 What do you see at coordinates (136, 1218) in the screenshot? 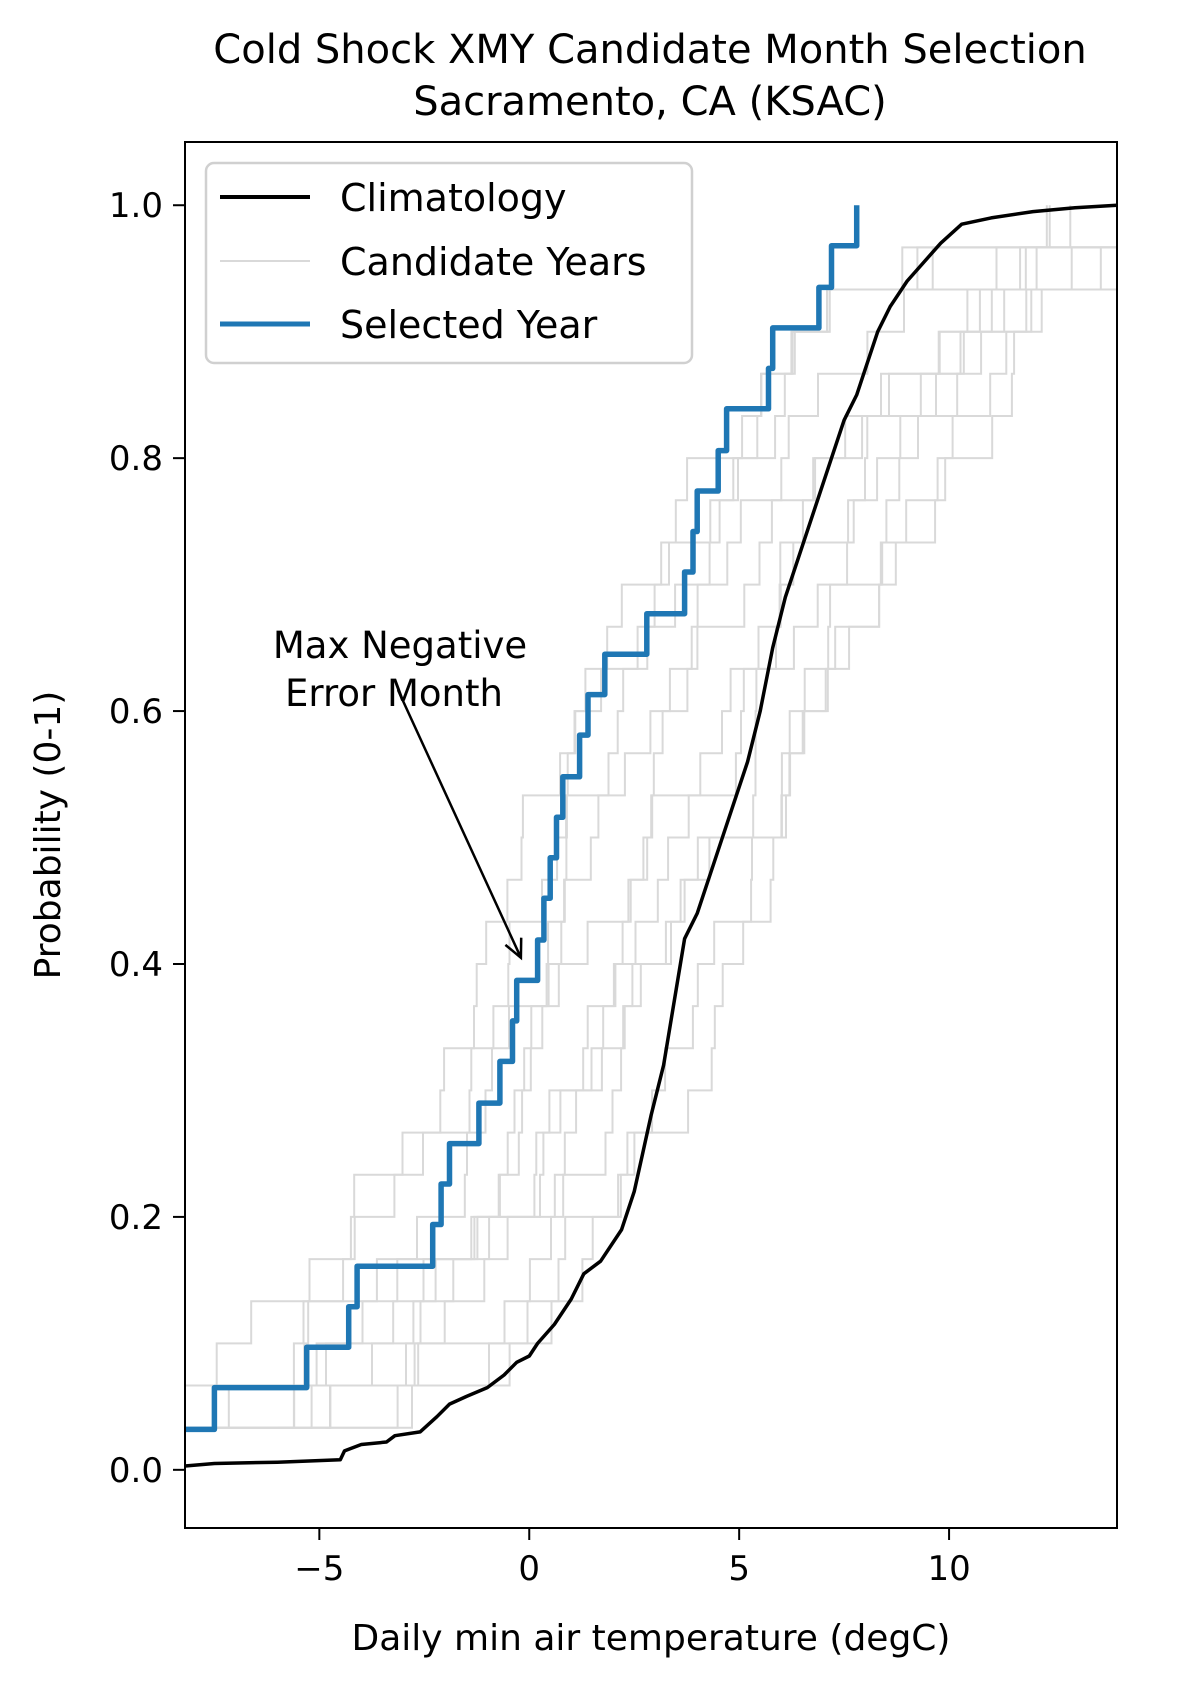
I see `y-tick-label: 0.2` at bounding box center [136, 1218].